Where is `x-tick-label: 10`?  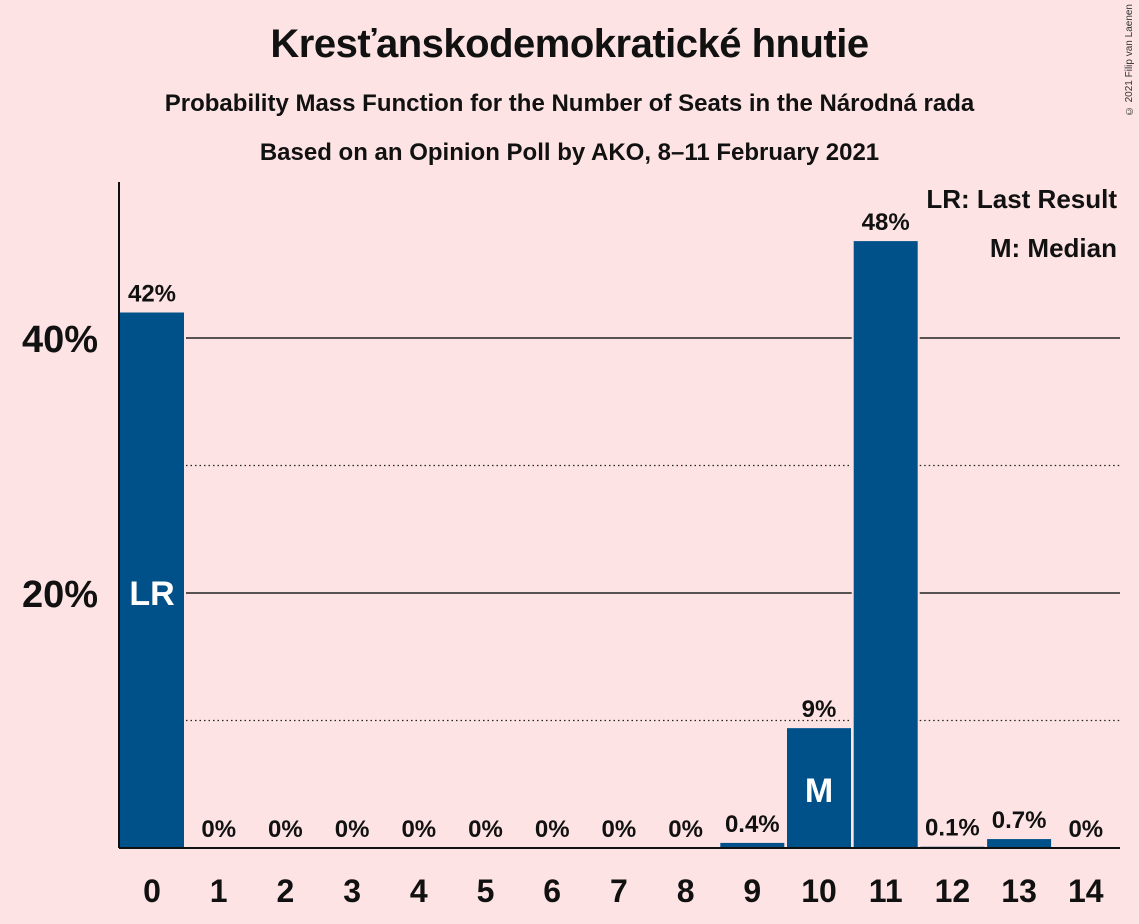 x-tick-label: 10 is located at coordinates (819, 891).